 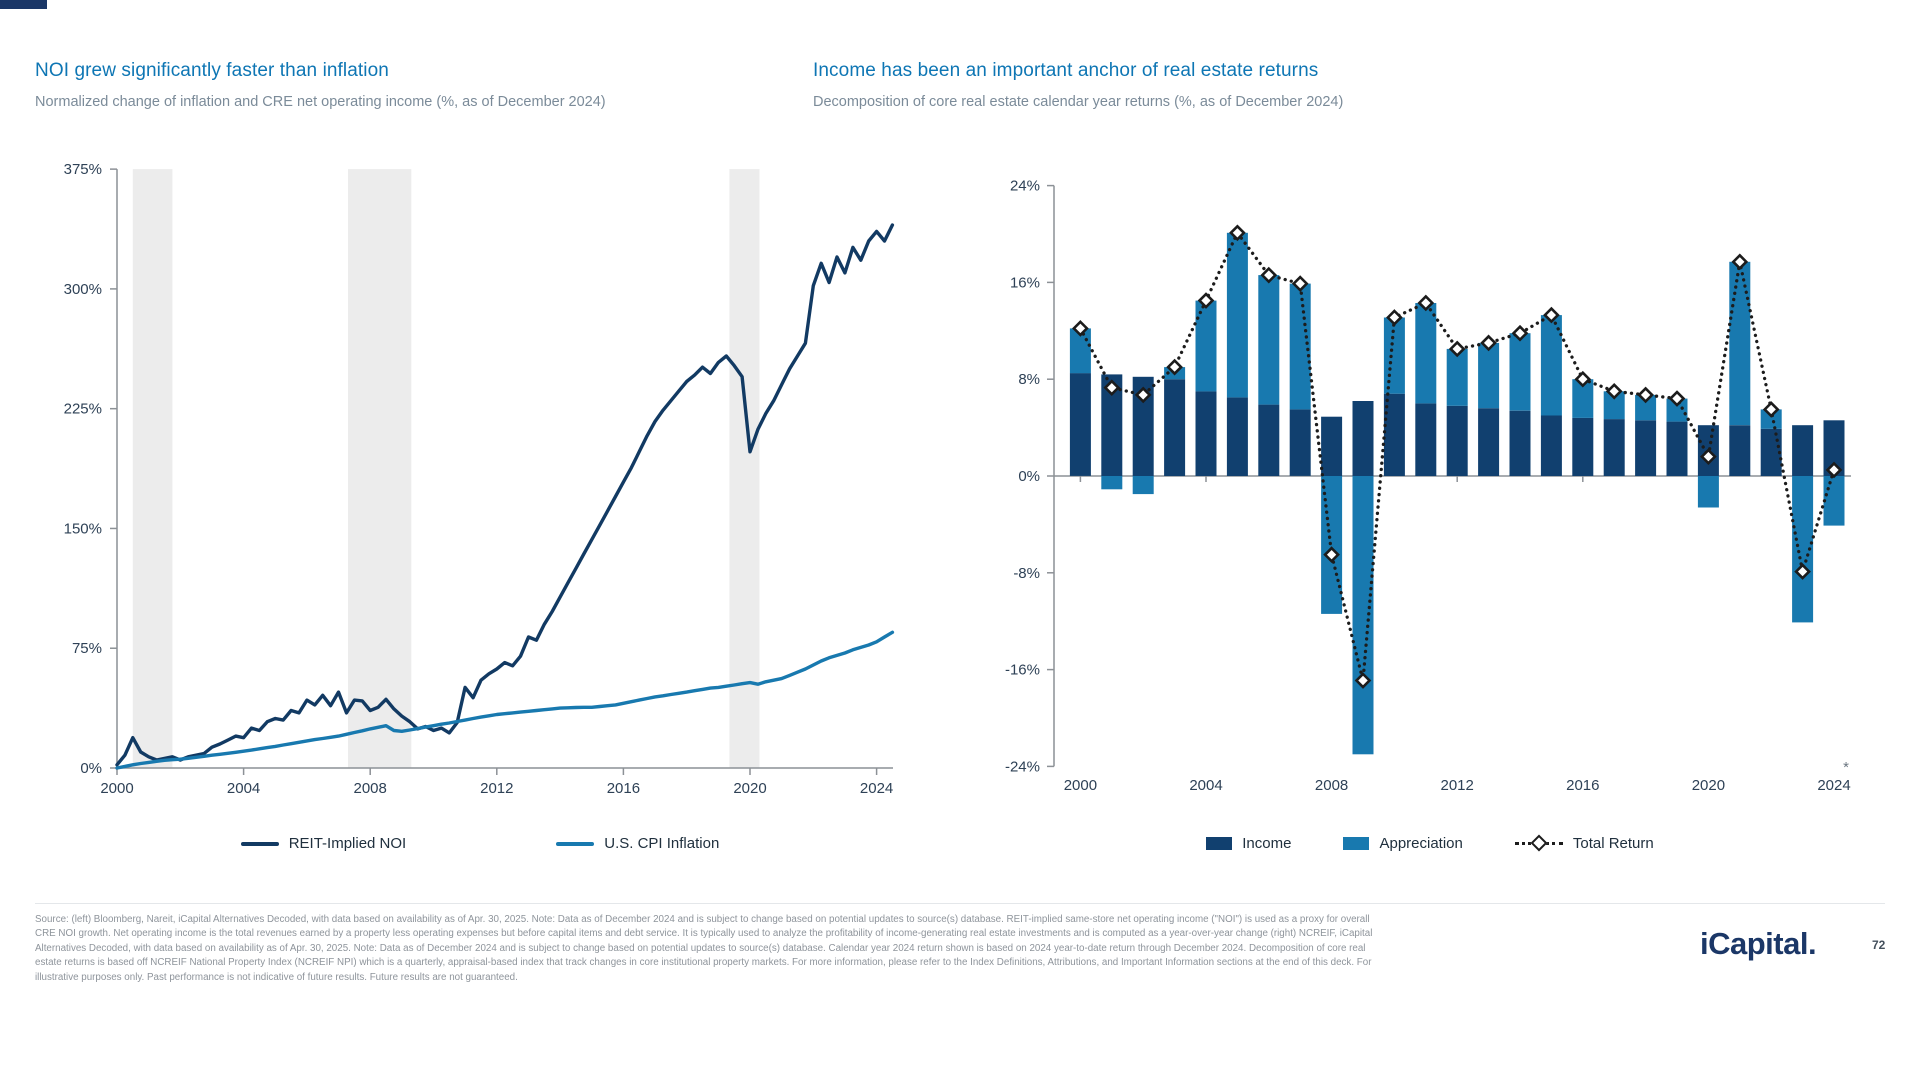 What do you see at coordinates (1206, 346) in the screenshot?
I see `appreciation-bar-2004` at bounding box center [1206, 346].